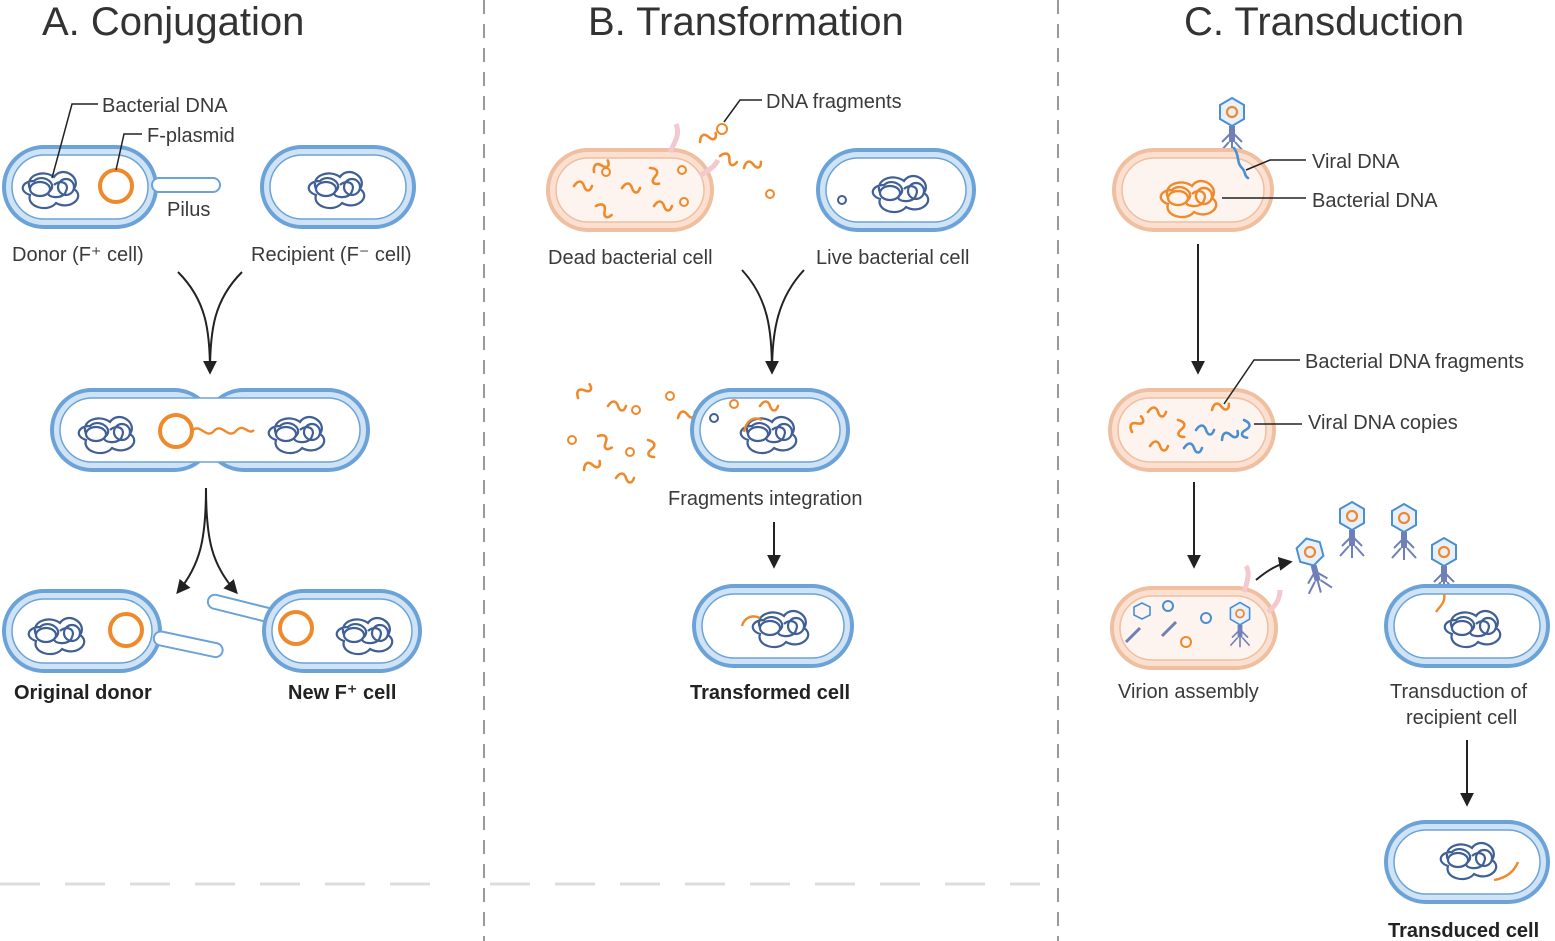 The width and height of the screenshot is (1555, 941). I want to click on merge-arrow-b, so click(785, 322).